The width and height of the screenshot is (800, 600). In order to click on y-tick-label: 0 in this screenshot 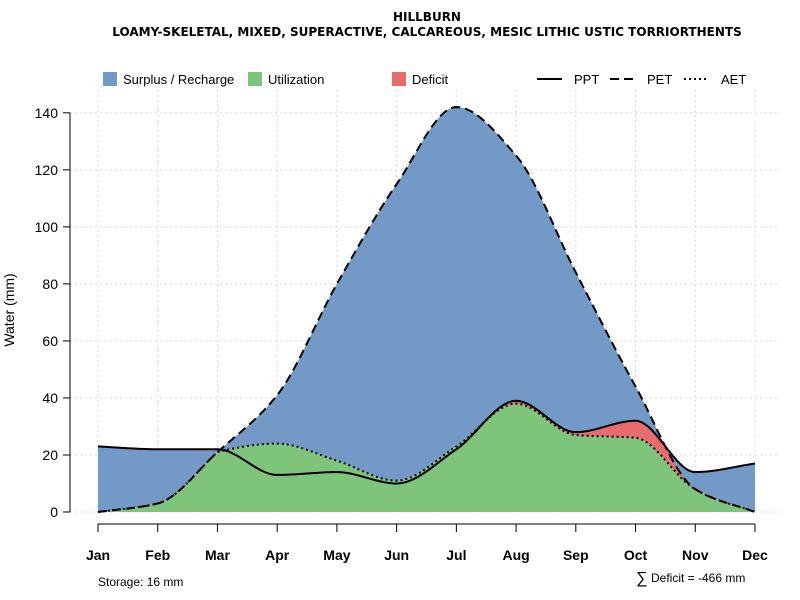, I will do `click(54, 512)`.